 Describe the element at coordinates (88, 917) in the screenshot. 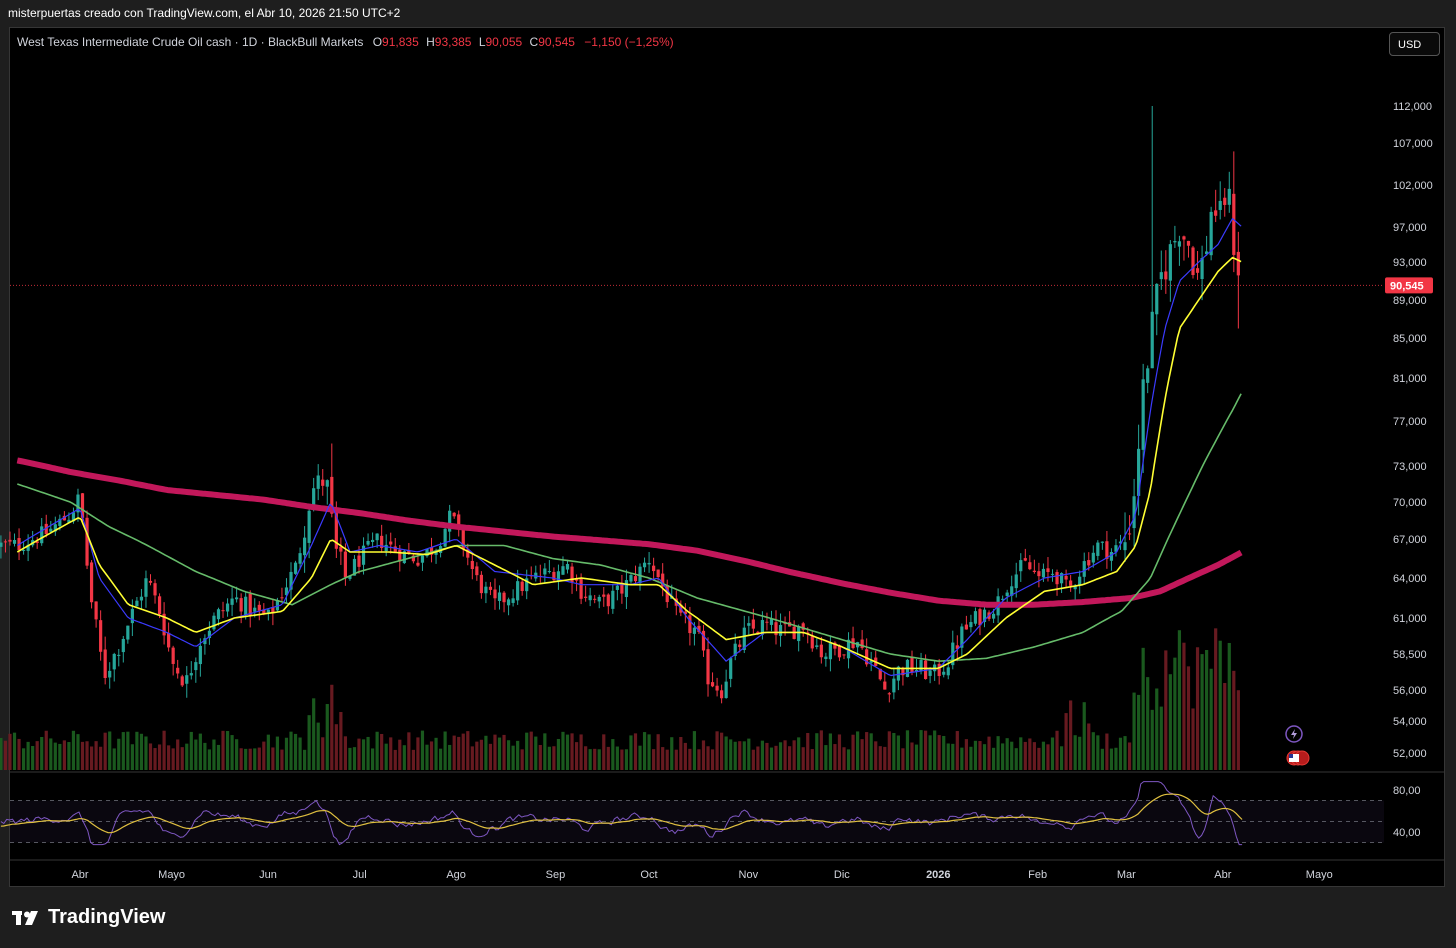

I see `tradingview-logo: TradingView` at that location.